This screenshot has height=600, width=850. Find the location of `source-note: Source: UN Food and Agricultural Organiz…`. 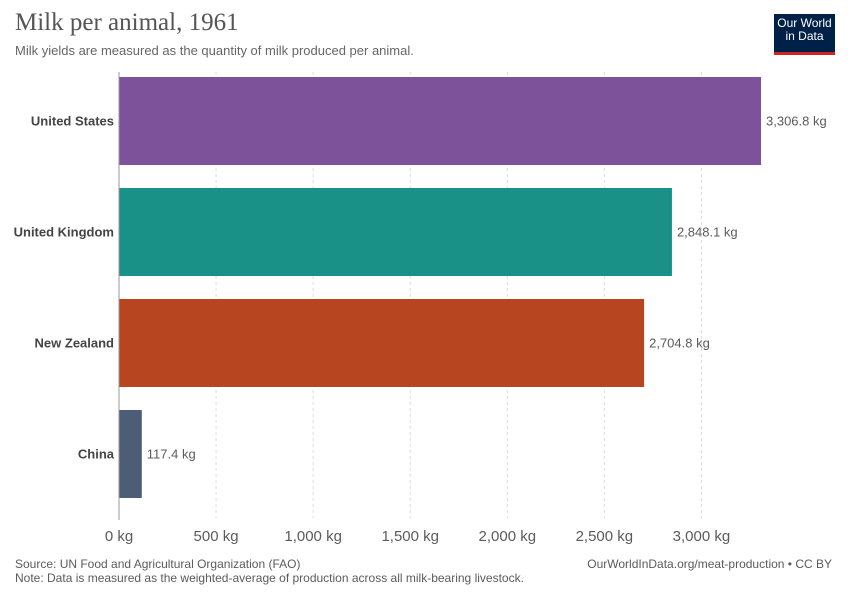

source-note: Source: UN Food and Agricultural Organiz… is located at coordinates (158, 564).